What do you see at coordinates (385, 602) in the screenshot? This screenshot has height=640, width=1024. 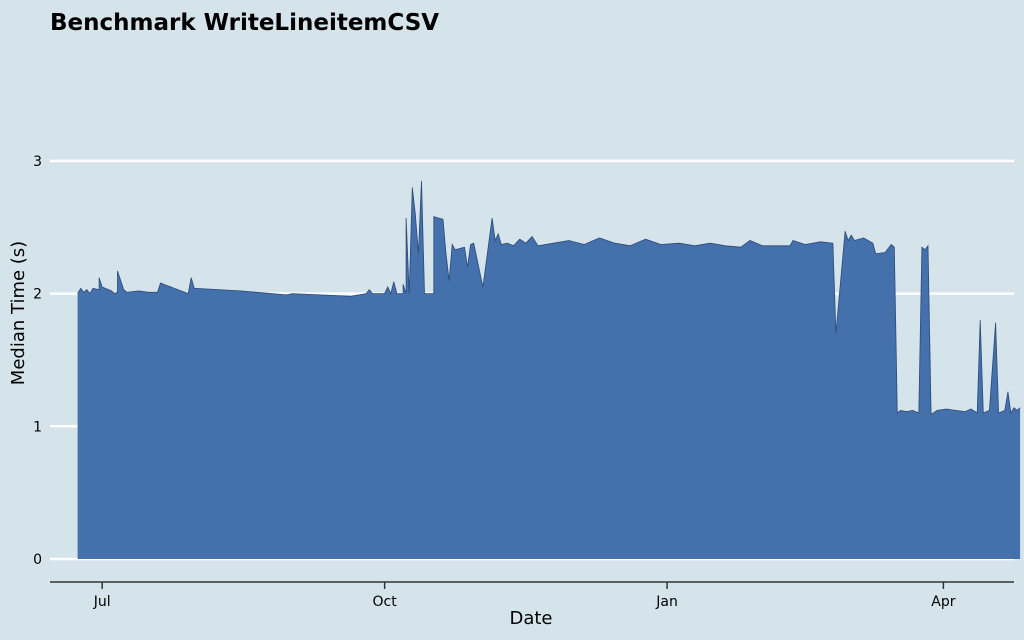 I see `x-tick-label-oct: Oct` at bounding box center [385, 602].